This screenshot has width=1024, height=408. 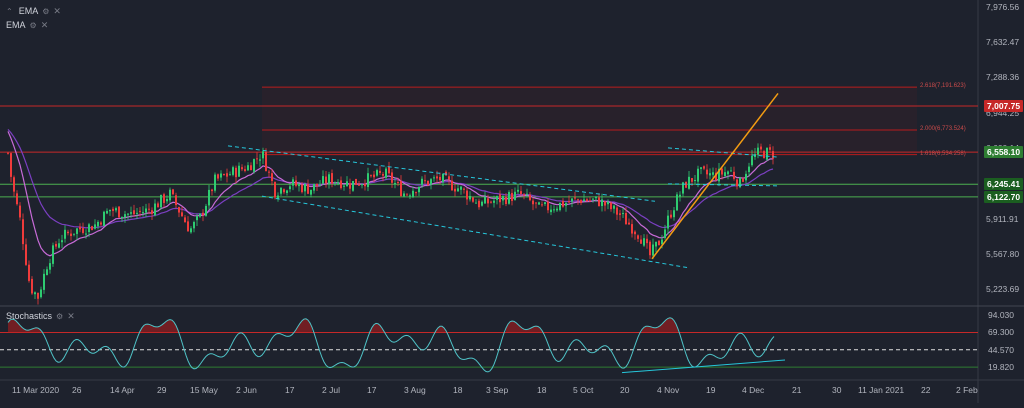 I want to click on legend-ema-1: ⌃ EMA ⚙ ✕, so click(x=33, y=11).